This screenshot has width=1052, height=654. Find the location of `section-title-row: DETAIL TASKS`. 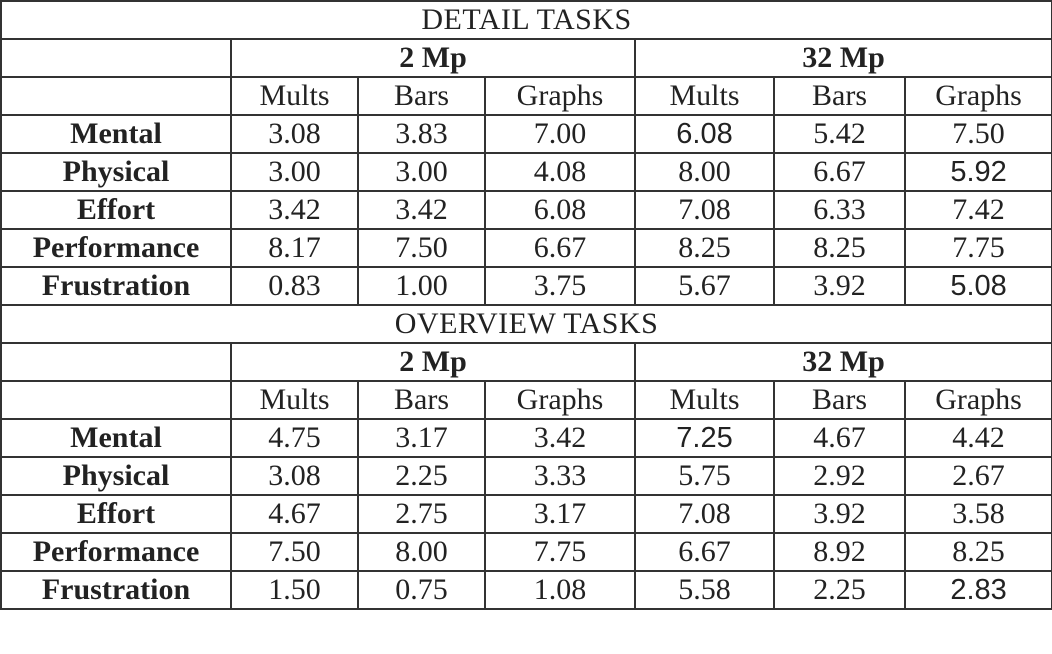

section-title-row: DETAIL TASKS is located at coordinates (526, 20).